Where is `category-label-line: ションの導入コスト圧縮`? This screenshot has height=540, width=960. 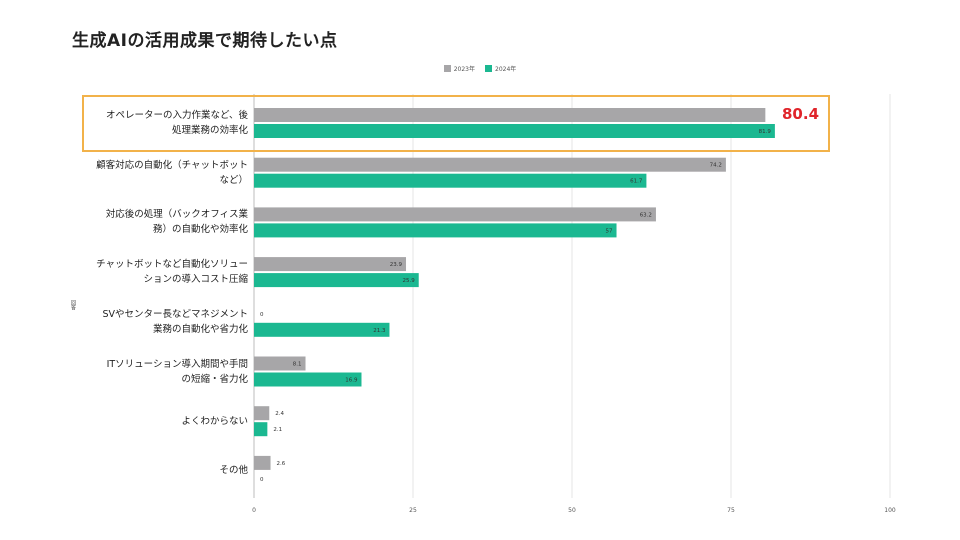
category-label-line: ションの導入コスト圧縮 is located at coordinates (195, 280).